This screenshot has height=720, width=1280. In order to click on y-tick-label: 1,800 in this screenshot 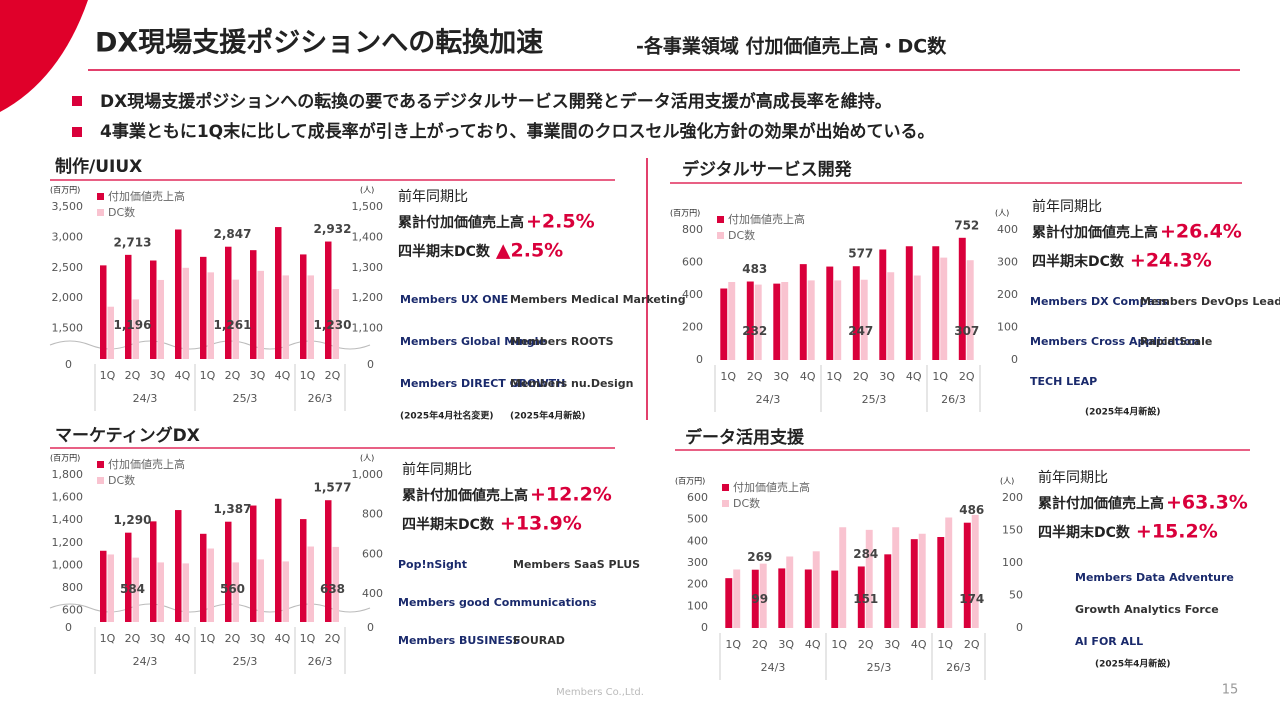, I will do `click(68, 474)`.